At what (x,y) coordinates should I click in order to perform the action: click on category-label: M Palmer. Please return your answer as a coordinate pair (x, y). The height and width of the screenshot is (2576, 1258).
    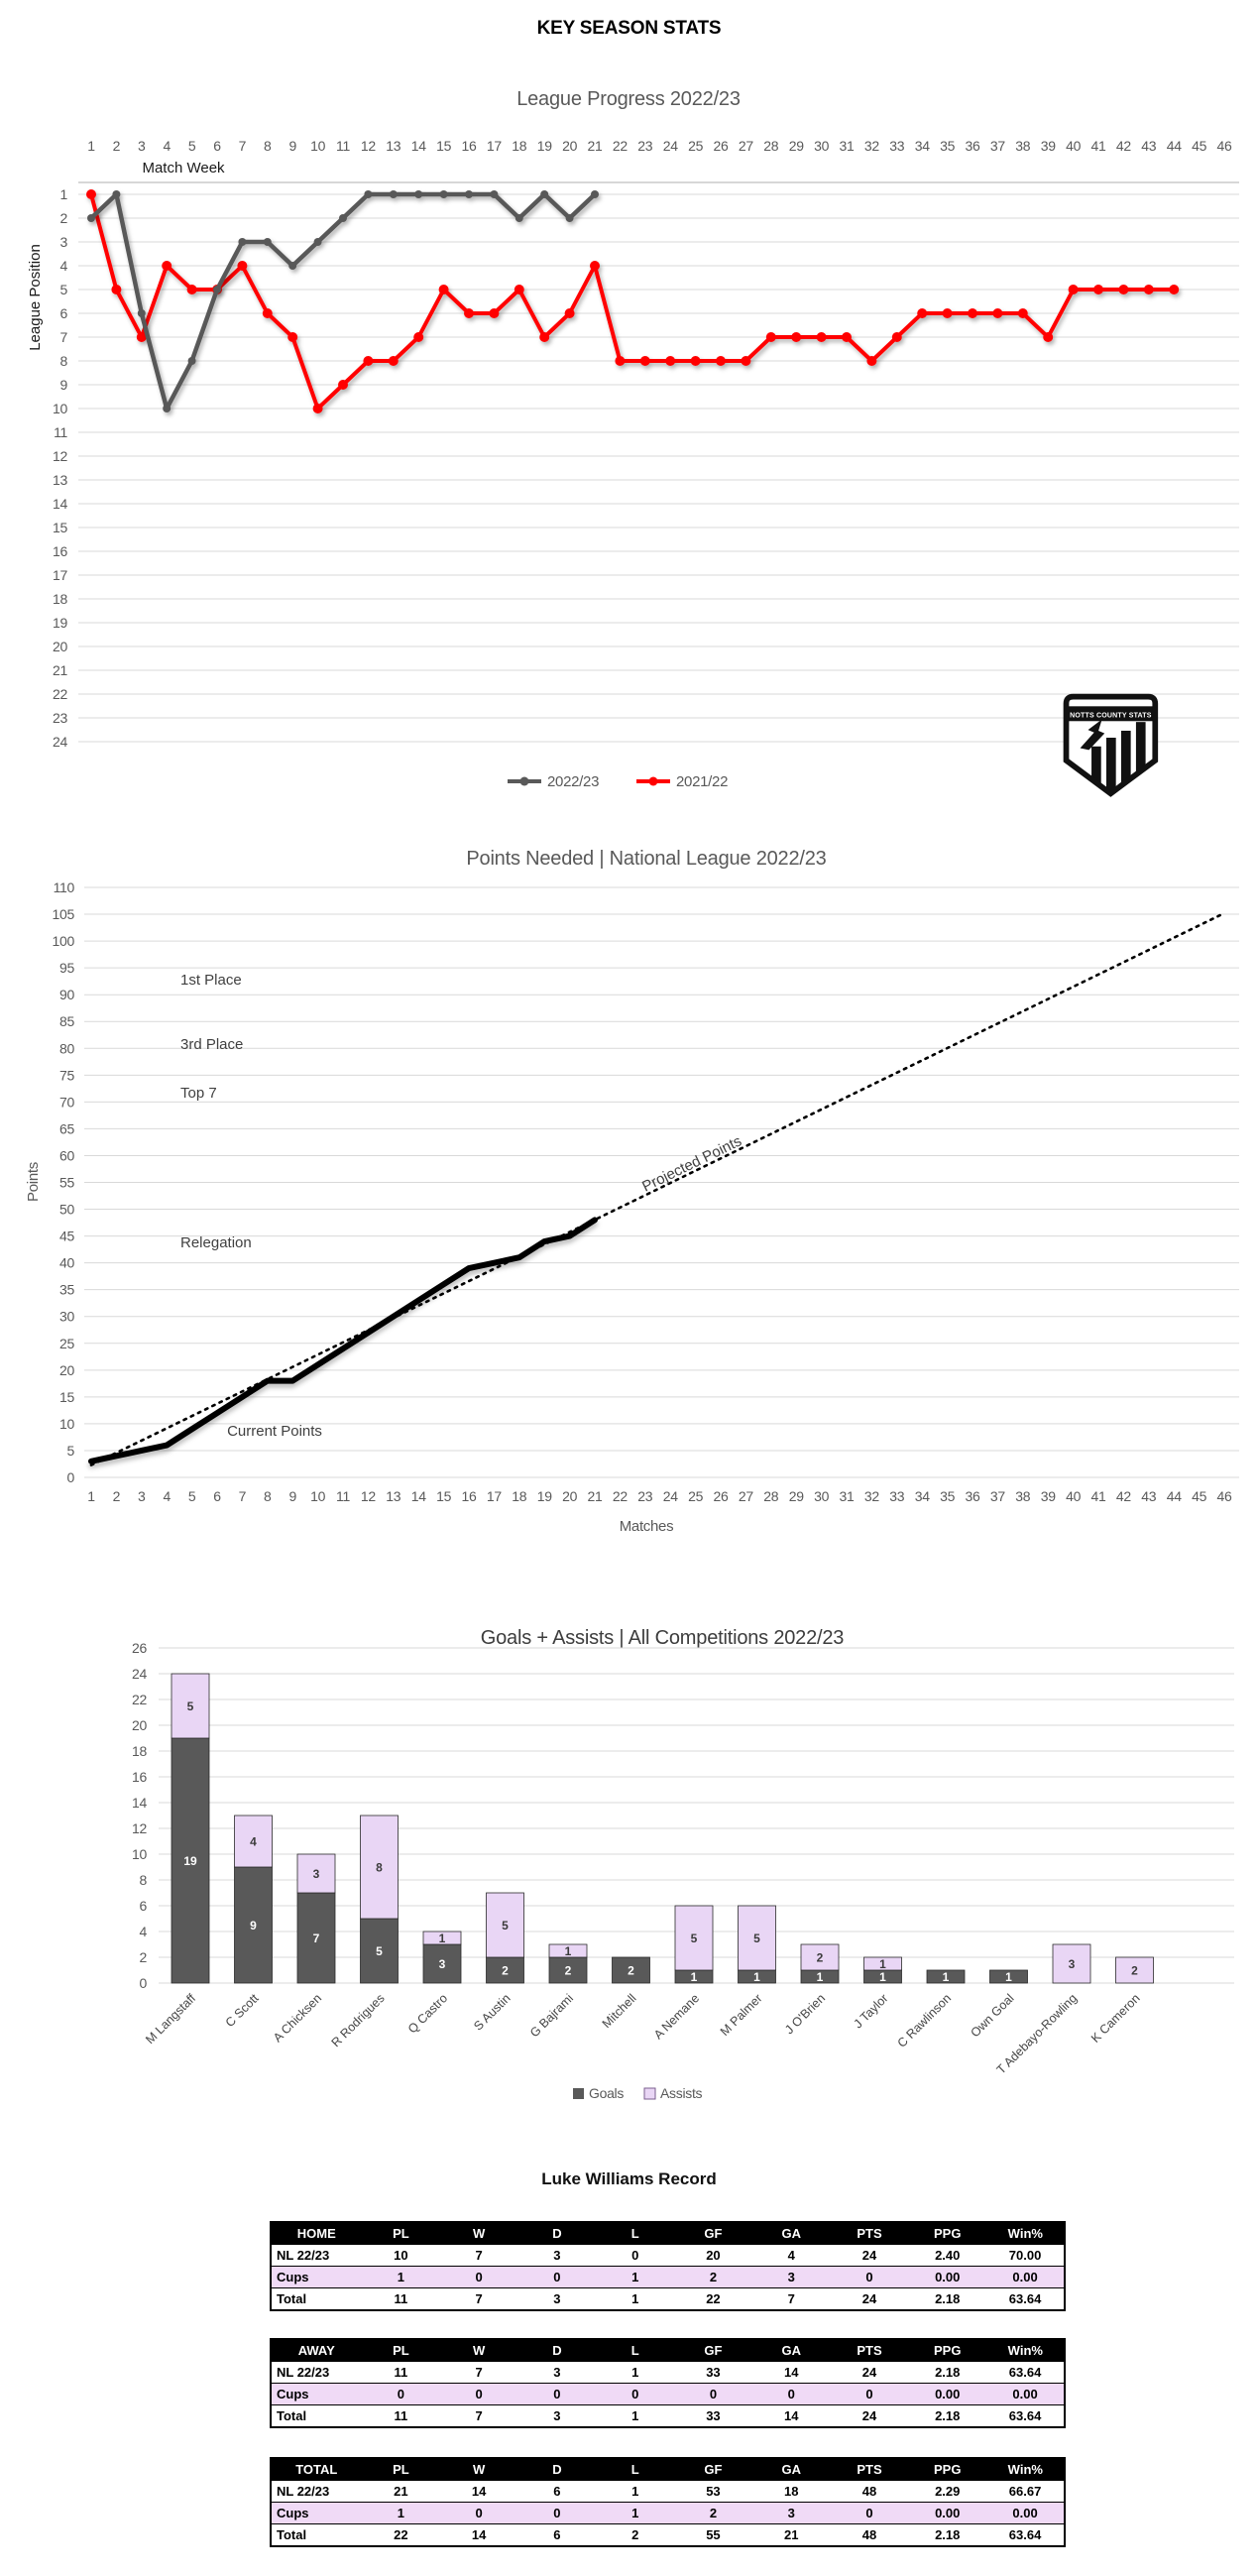
    Looking at the image, I should click on (741, 2015).